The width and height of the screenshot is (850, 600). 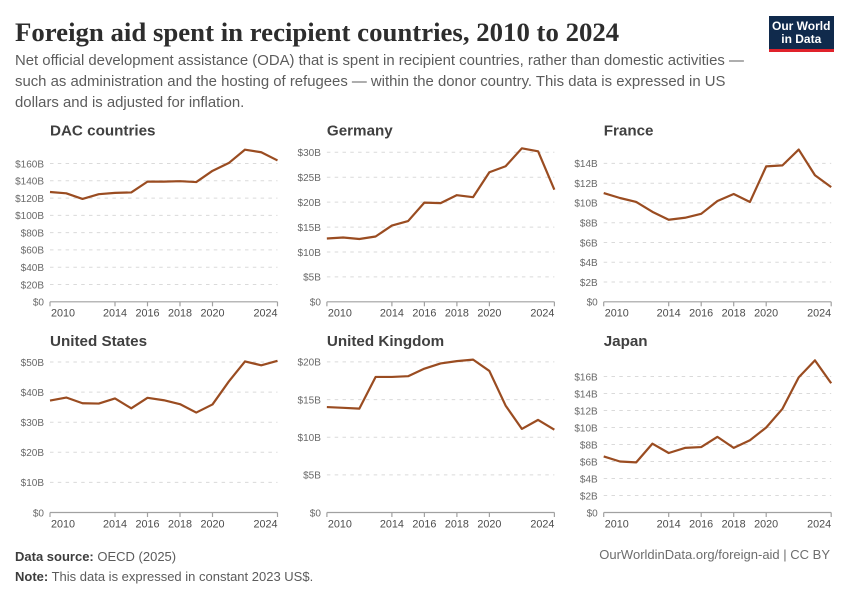 What do you see at coordinates (98, 341) in the screenshot?
I see `svg-text: United States` at bounding box center [98, 341].